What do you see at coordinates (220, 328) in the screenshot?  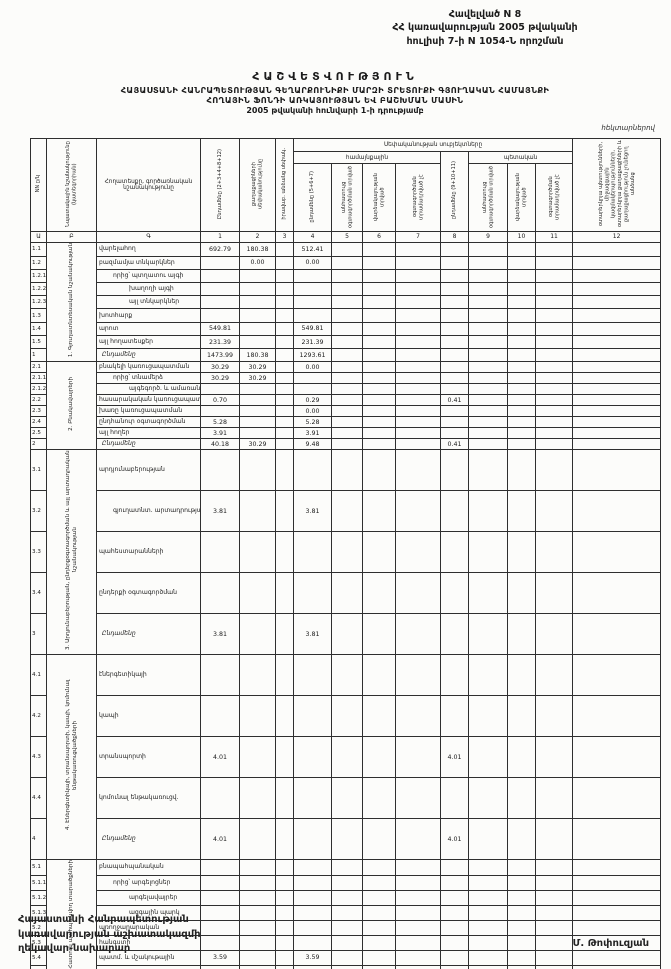 I see `value-cell: 549.81` at bounding box center [220, 328].